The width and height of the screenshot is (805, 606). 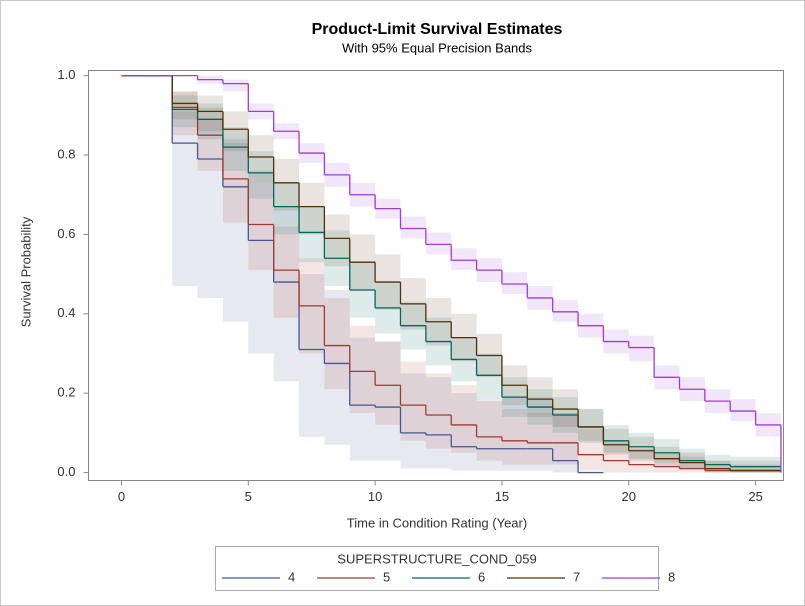 What do you see at coordinates (436, 558) in the screenshot?
I see `legend-title: SUPERSTRUCTURE_COND_059` at bounding box center [436, 558].